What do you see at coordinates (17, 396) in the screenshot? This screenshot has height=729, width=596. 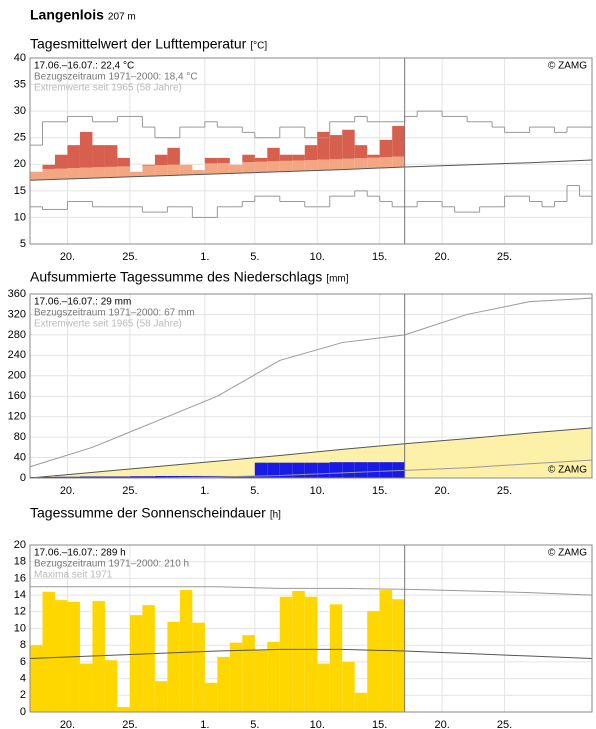 I see `y-tick-label: 160` at bounding box center [17, 396].